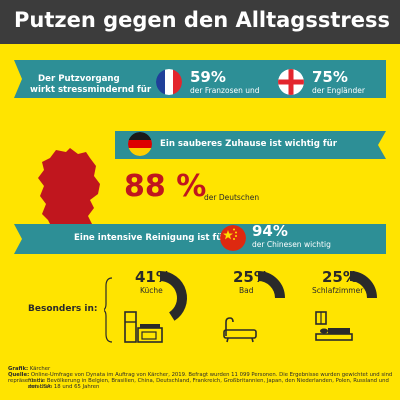 The height and width of the screenshot is (400, 400). I want to click on china-text: der Chinesen wichtig, so click(291, 244).